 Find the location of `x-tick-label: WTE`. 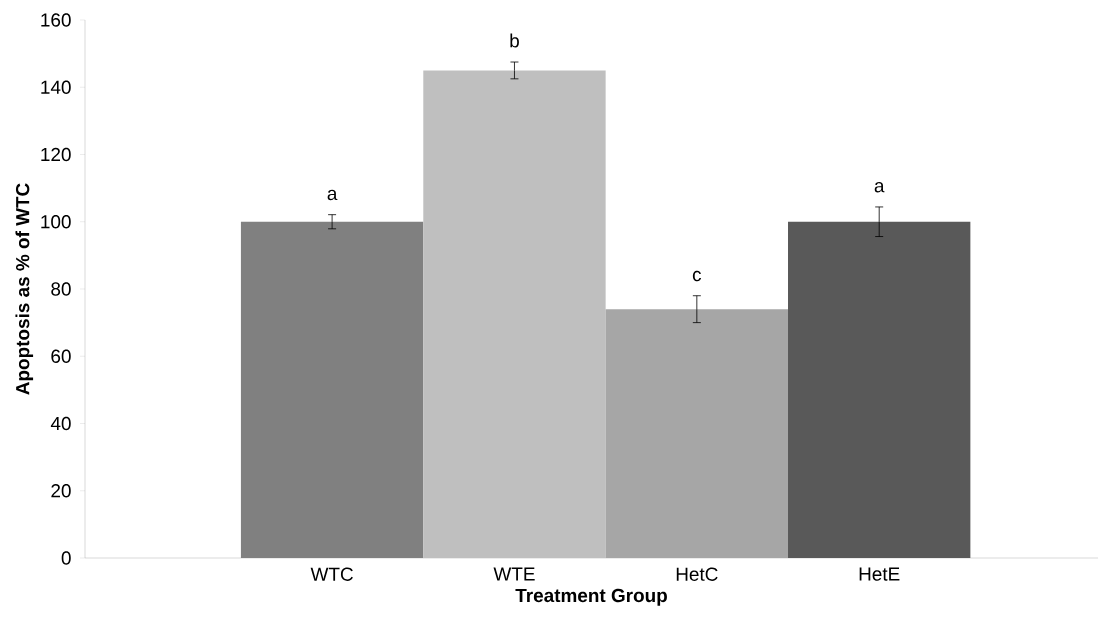

x-tick-label: WTE is located at coordinates (514, 574).